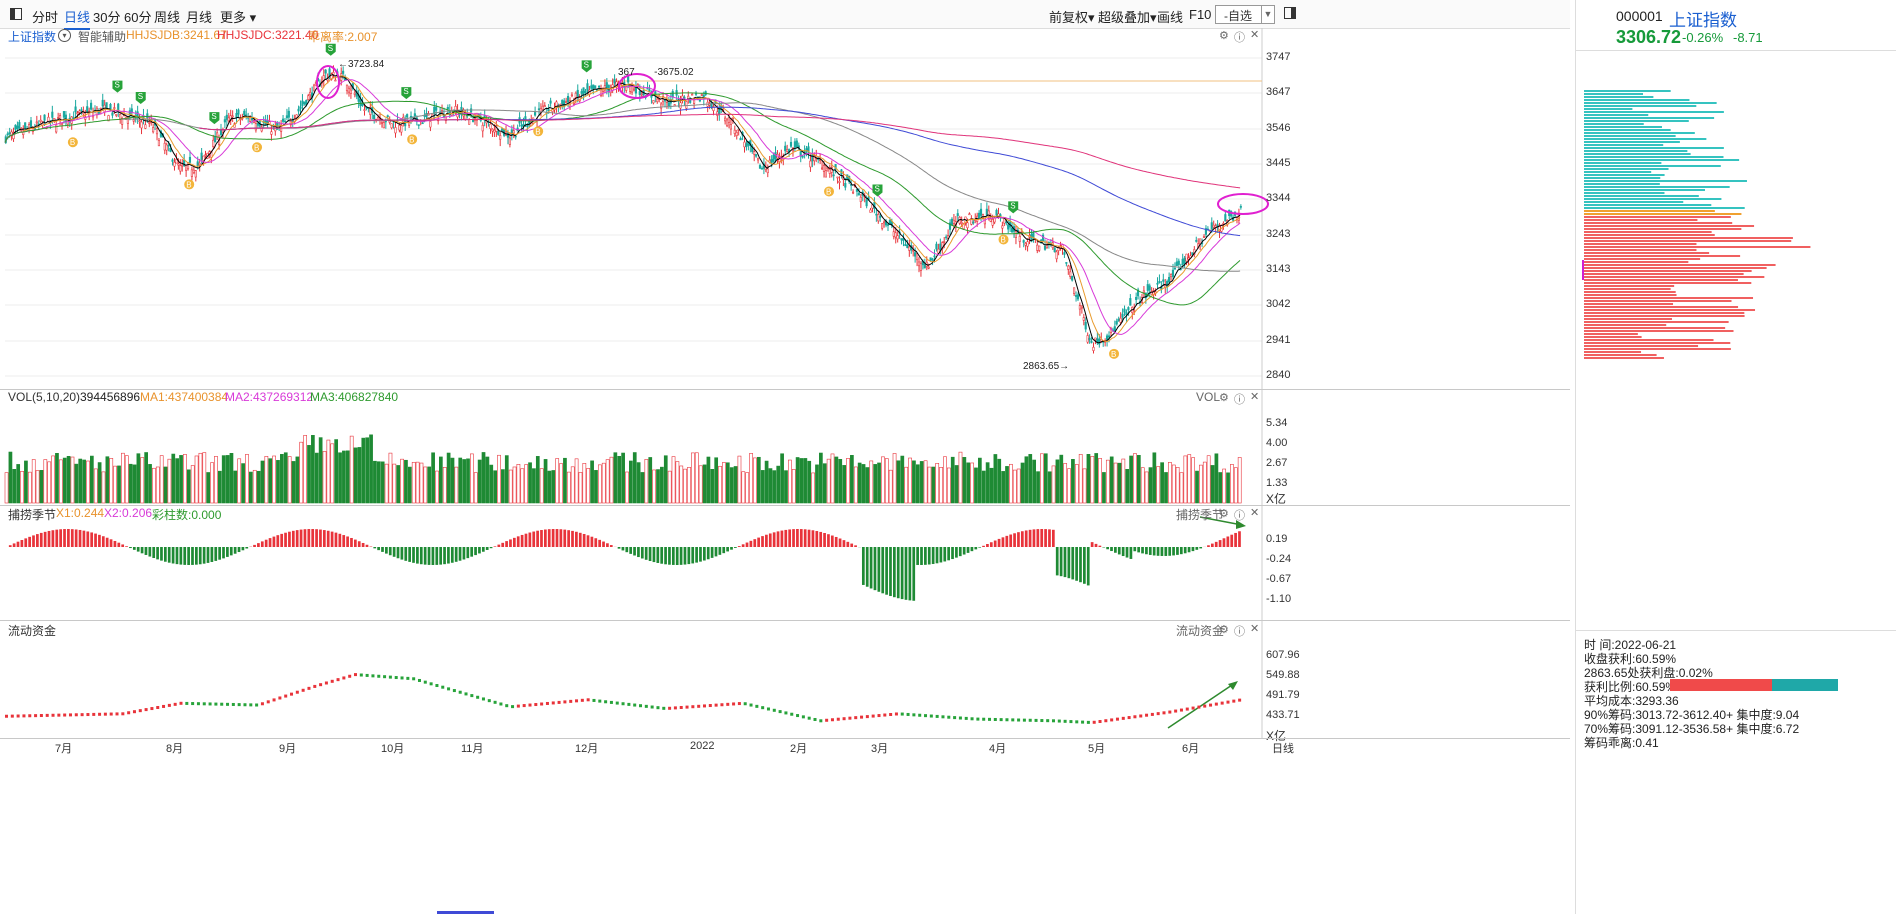  What do you see at coordinates (1278, 340) in the screenshot?
I see `price-tick-label: 2941` at bounding box center [1278, 340].